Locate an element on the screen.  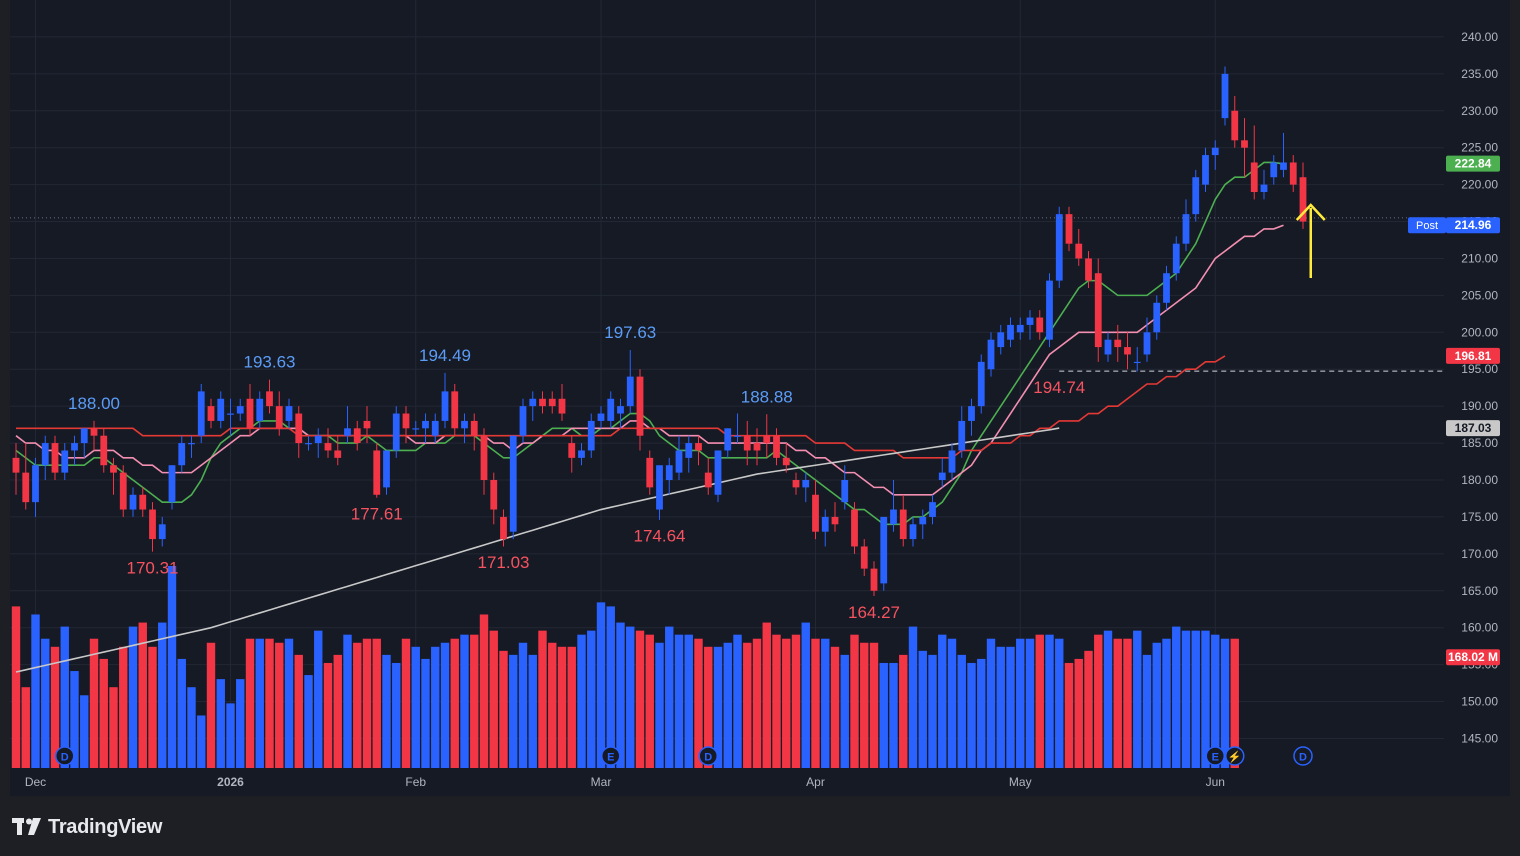
y-axis-tick-label: 230.00 is located at coordinates (1479, 111).